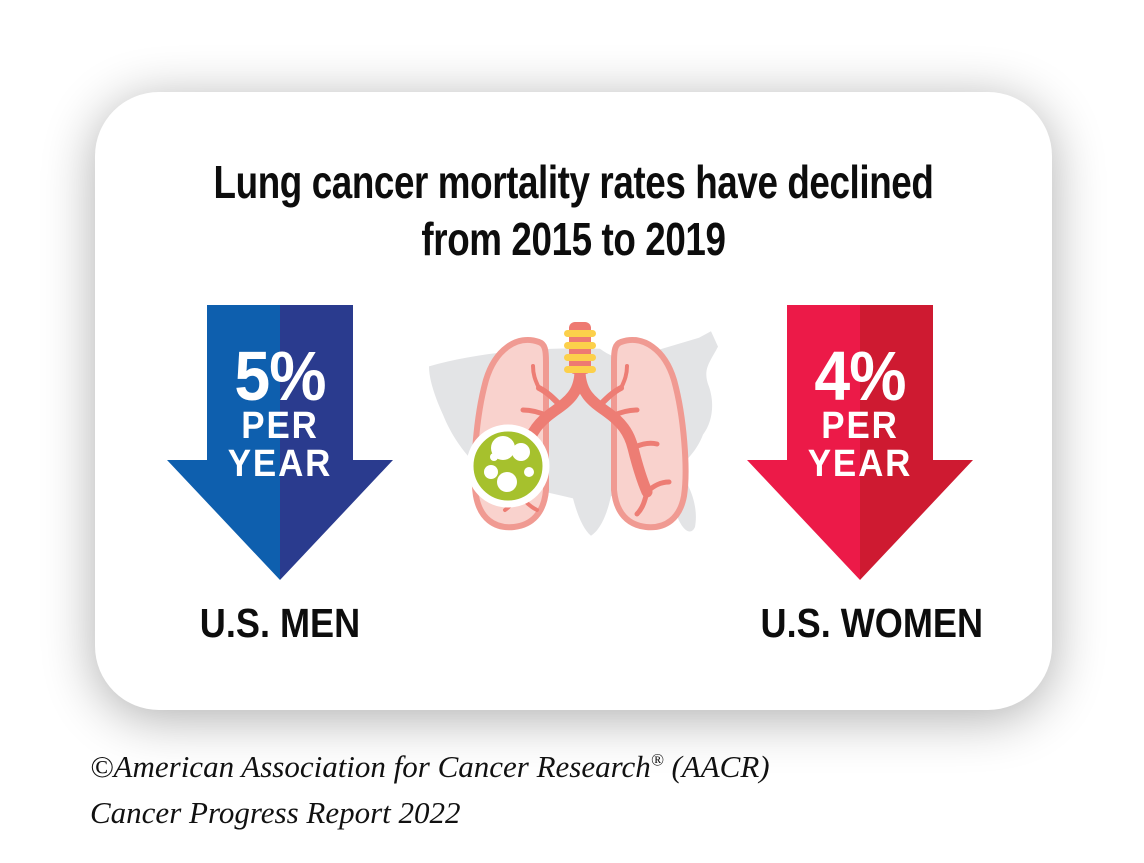  I want to click on men-year-label: YEAR, so click(280, 464).